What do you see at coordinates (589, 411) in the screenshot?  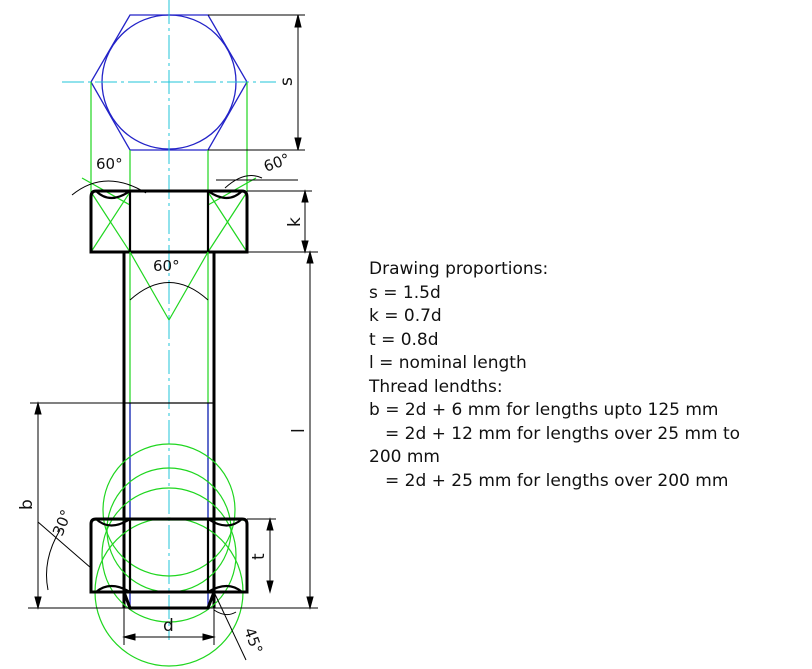 I see `note-b1: b = 2d + 6 mm for lengths upto 125 mm` at bounding box center [589, 411].